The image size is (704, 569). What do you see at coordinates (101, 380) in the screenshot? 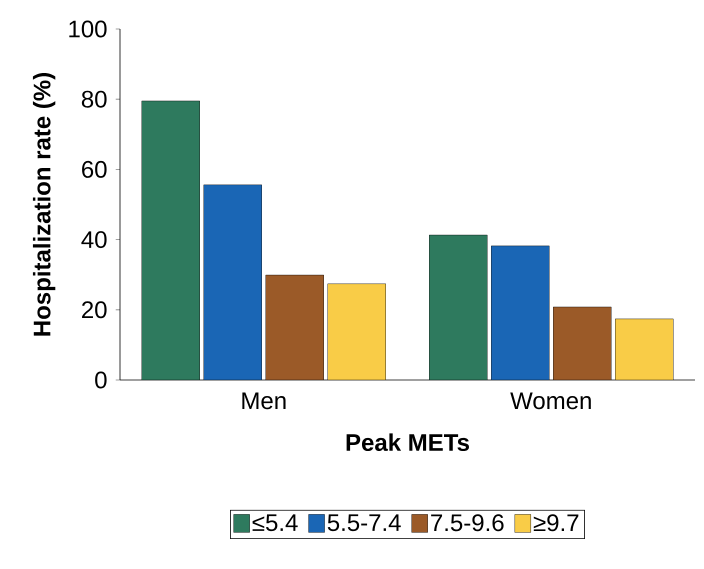
I see `y-tick-label: 0` at bounding box center [101, 380].